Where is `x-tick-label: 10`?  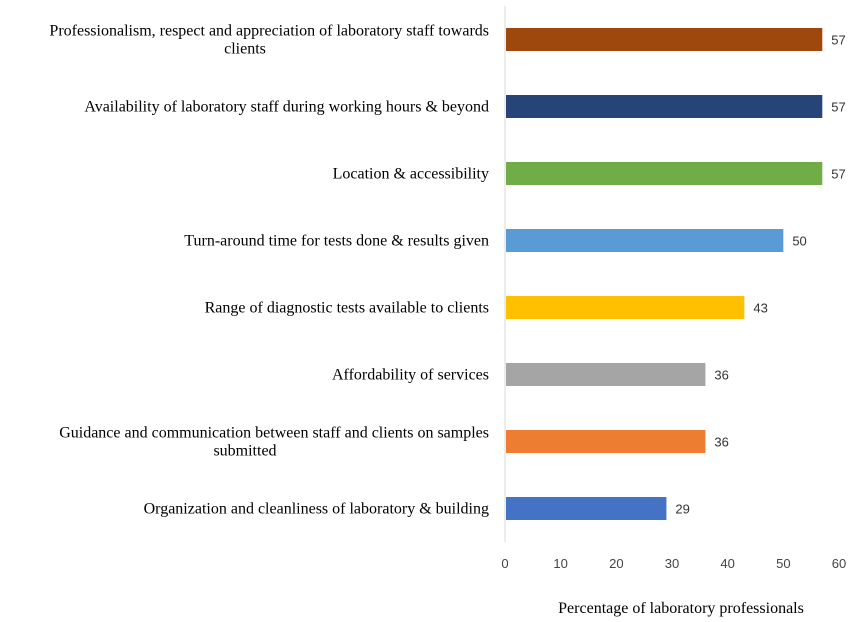
x-tick-label: 10 is located at coordinates (560, 563).